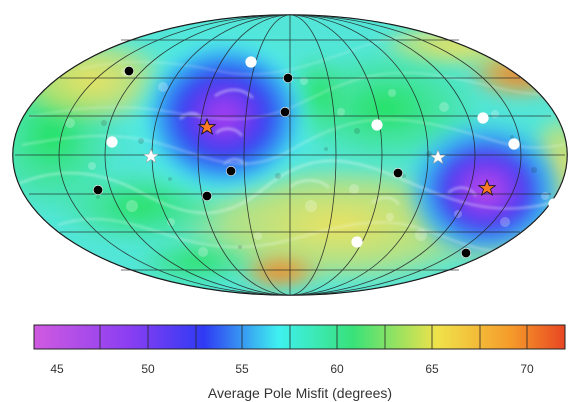  What do you see at coordinates (432, 369) in the screenshot?
I see `colorbar-tick-label: 65` at bounding box center [432, 369].